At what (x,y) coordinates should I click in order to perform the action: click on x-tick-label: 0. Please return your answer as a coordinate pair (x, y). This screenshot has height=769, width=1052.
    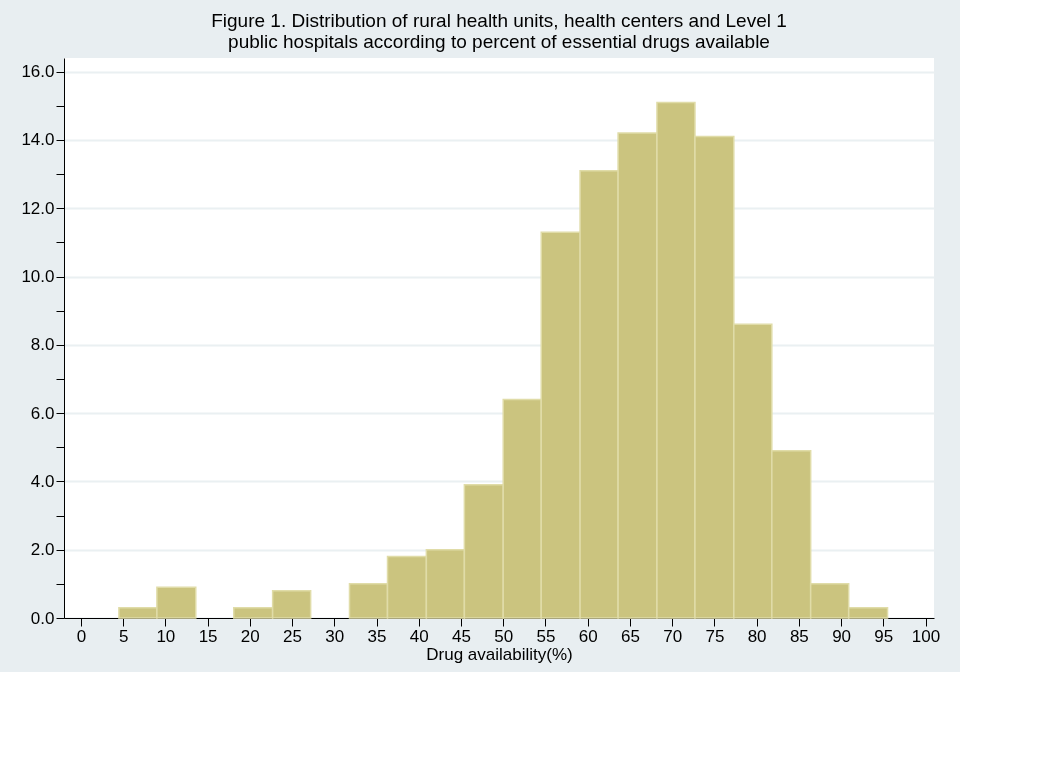
    Looking at the image, I should click on (81, 636).